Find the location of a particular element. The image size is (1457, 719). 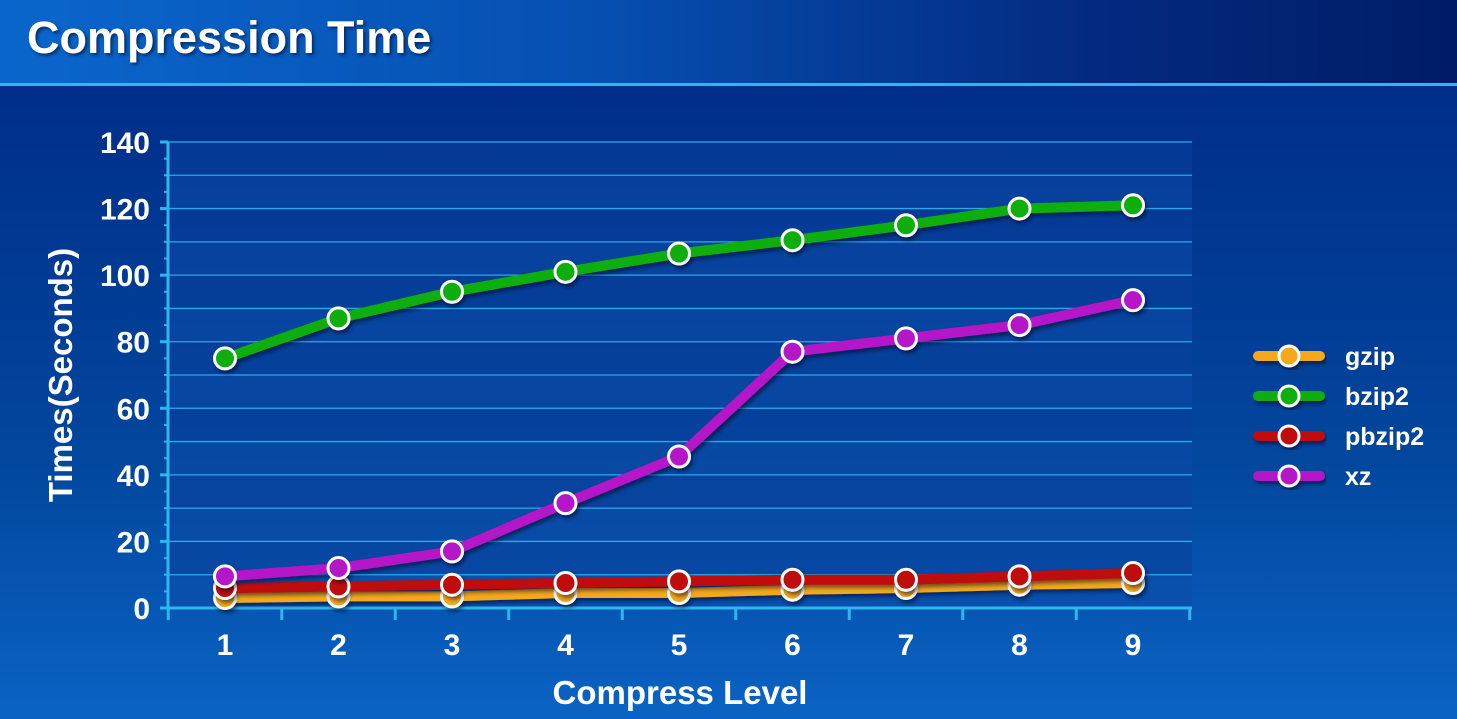

y-tick-label: 20 is located at coordinates (133, 542).